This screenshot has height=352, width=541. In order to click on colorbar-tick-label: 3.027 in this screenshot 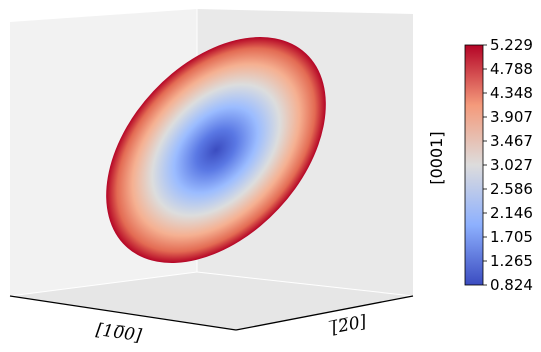, I will do `click(511, 165)`.